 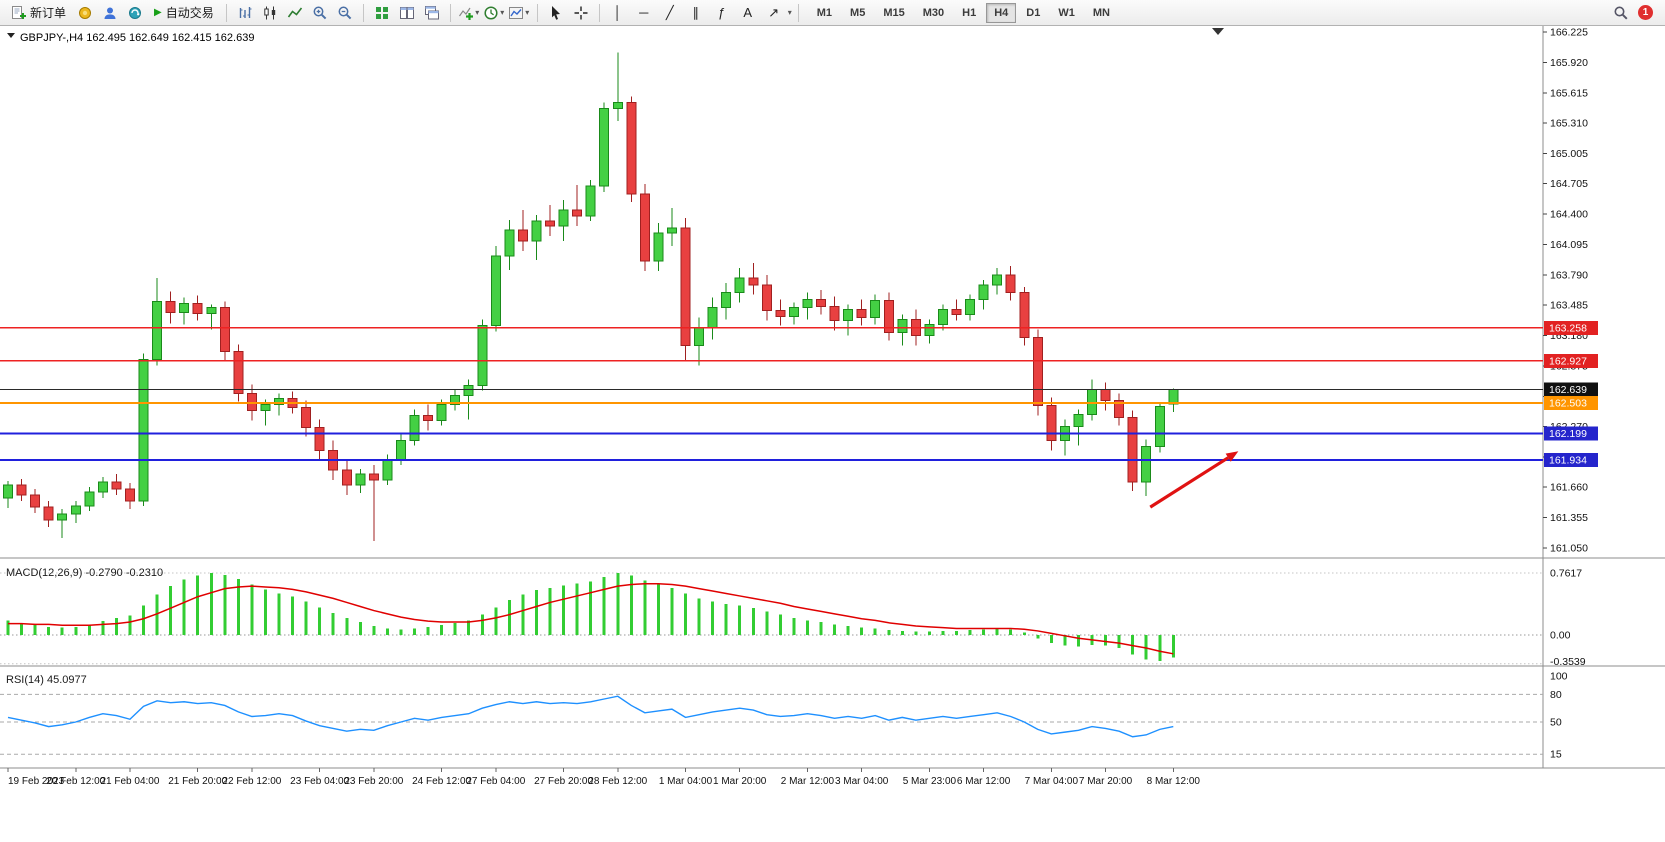 I want to click on template-button: ▾, so click(x=519, y=13).